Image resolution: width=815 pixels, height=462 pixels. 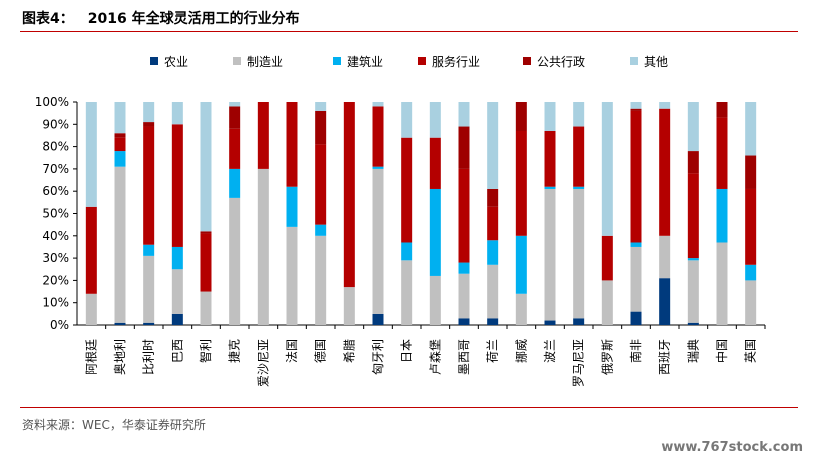 I want to click on x-tick-label: 希腊, so click(x=348, y=351).